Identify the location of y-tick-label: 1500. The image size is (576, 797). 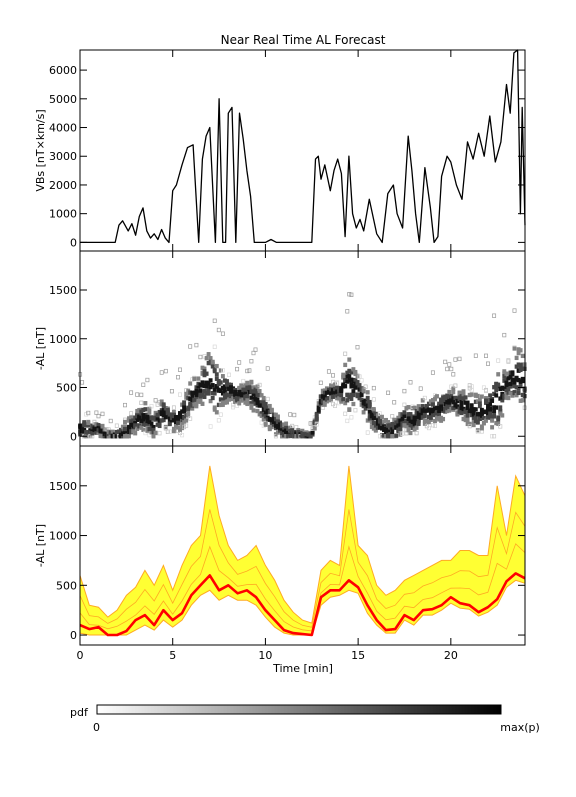
(63, 486).